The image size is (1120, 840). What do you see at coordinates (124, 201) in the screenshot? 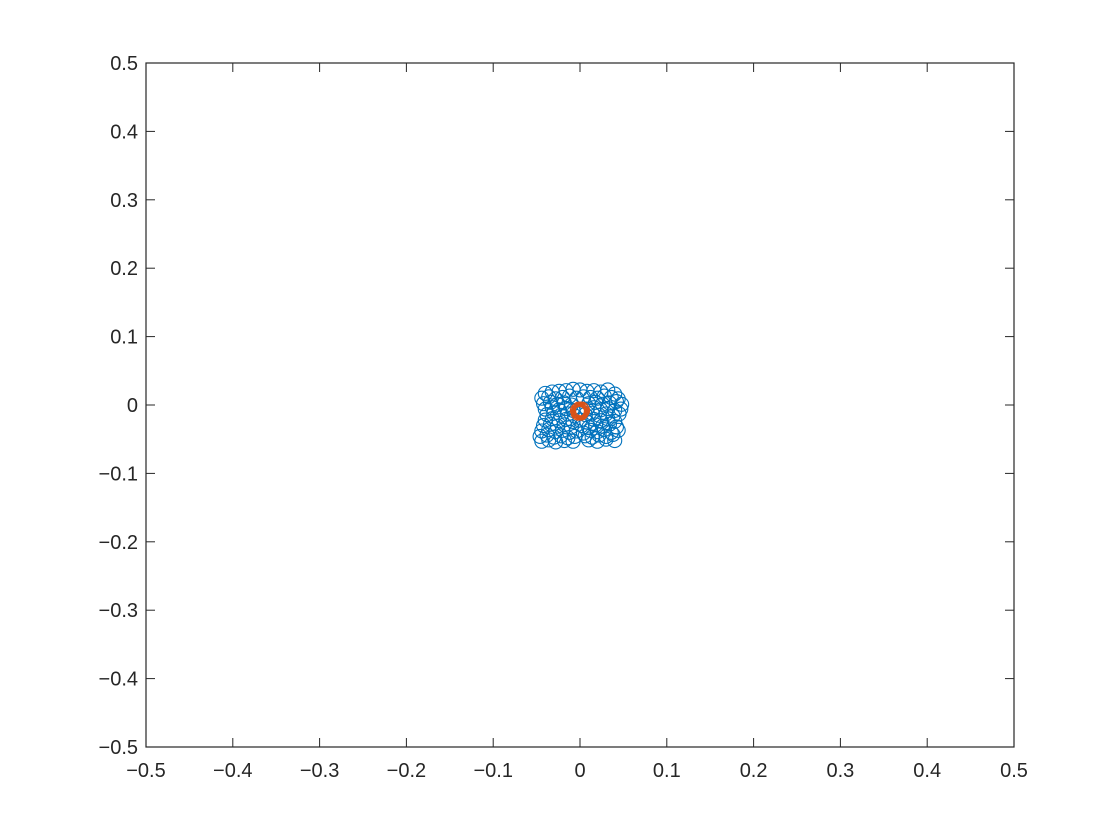
I see `y-tick-label: 0.3` at bounding box center [124, 201].